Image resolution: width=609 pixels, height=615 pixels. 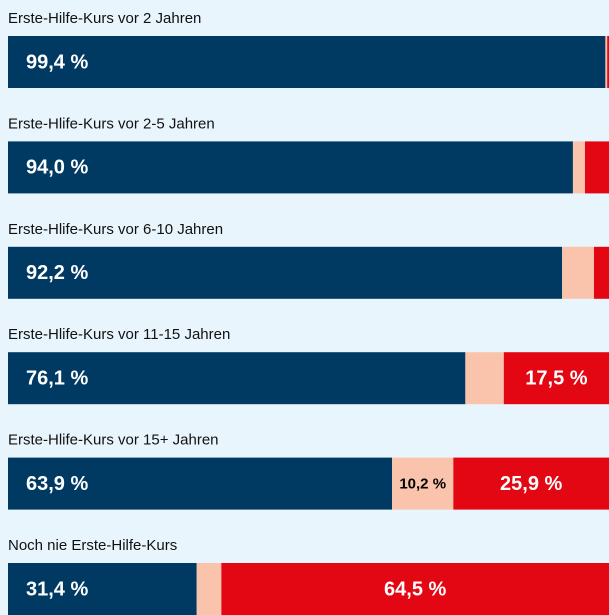 I want to click on value-label: 31,4 %, so click(x=57, y=589).